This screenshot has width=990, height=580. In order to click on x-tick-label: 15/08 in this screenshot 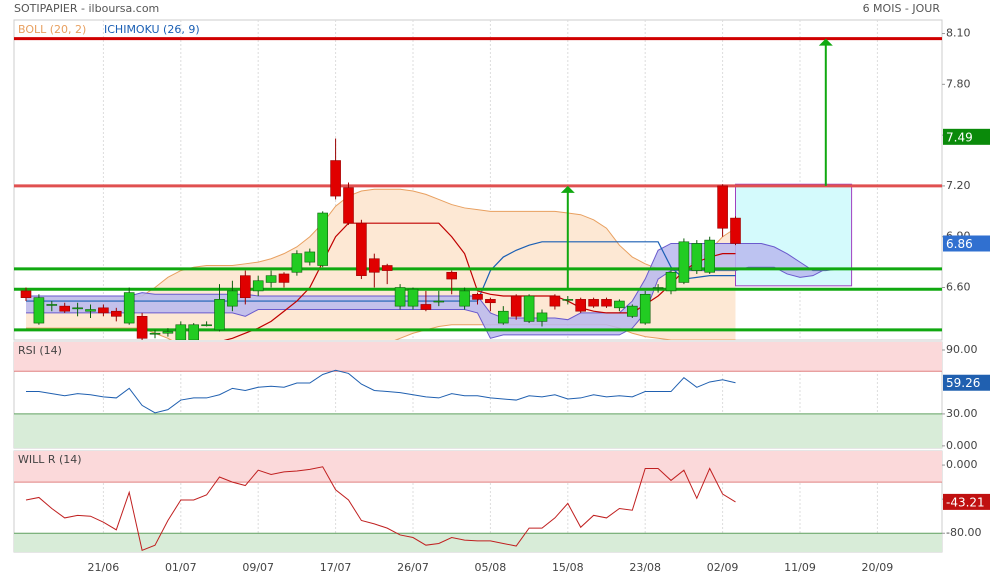, I will do `click(568, 567)`.